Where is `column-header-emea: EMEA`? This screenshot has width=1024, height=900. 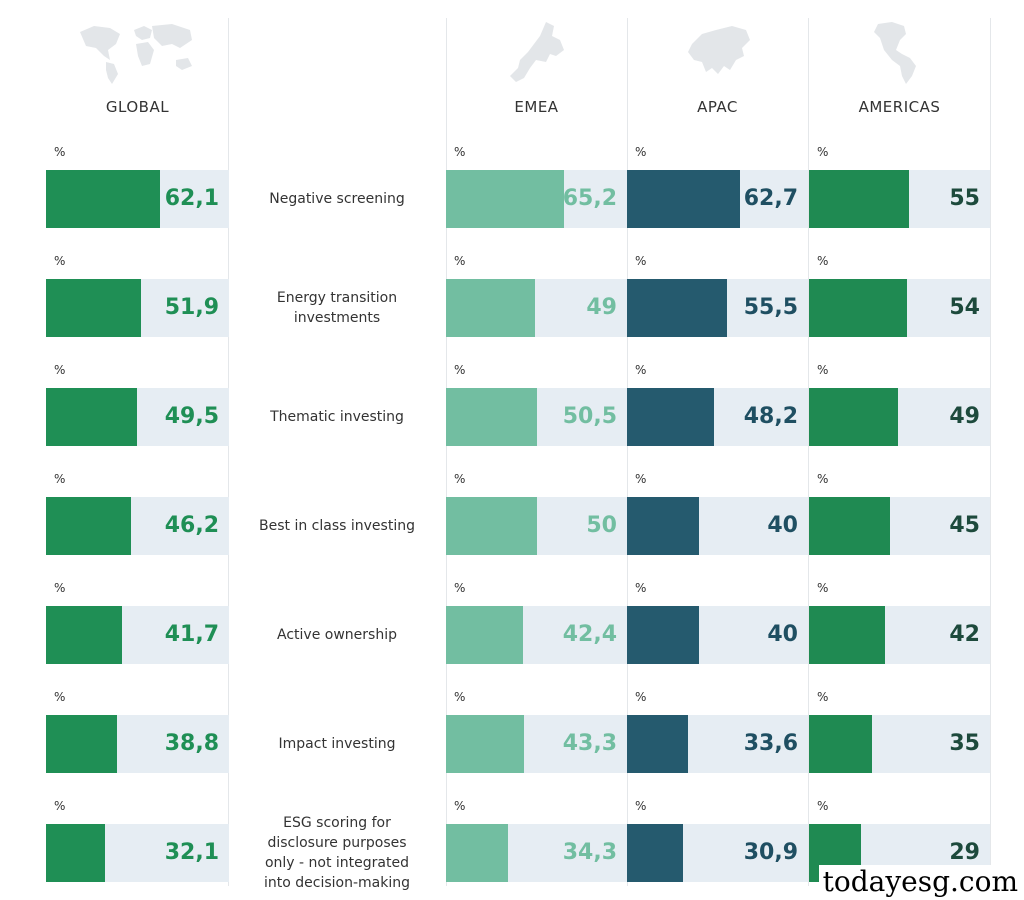 column-header-emea: EMEA is located at coordinates (536, 107).